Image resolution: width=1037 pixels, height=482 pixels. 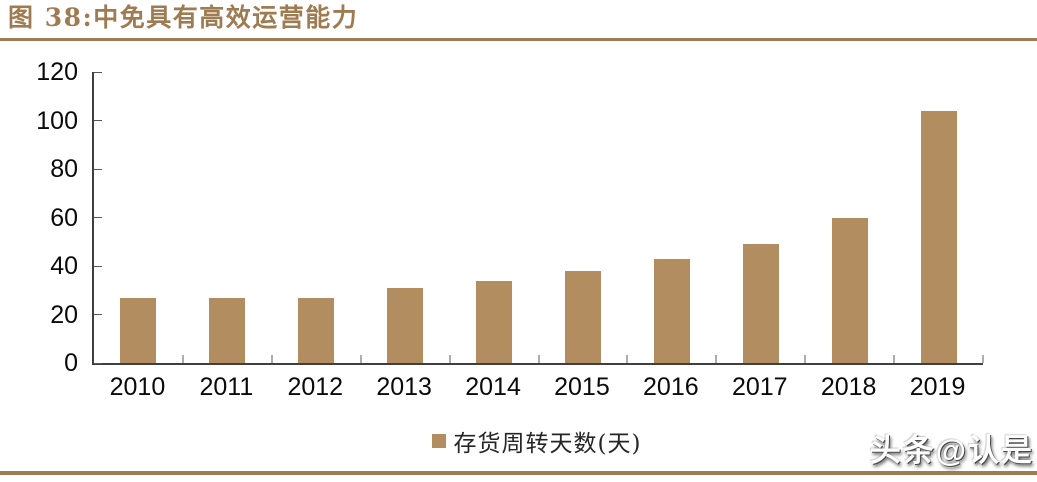 I want to click on x-axis-tick-label: 2019, so click(x=937, y=387).